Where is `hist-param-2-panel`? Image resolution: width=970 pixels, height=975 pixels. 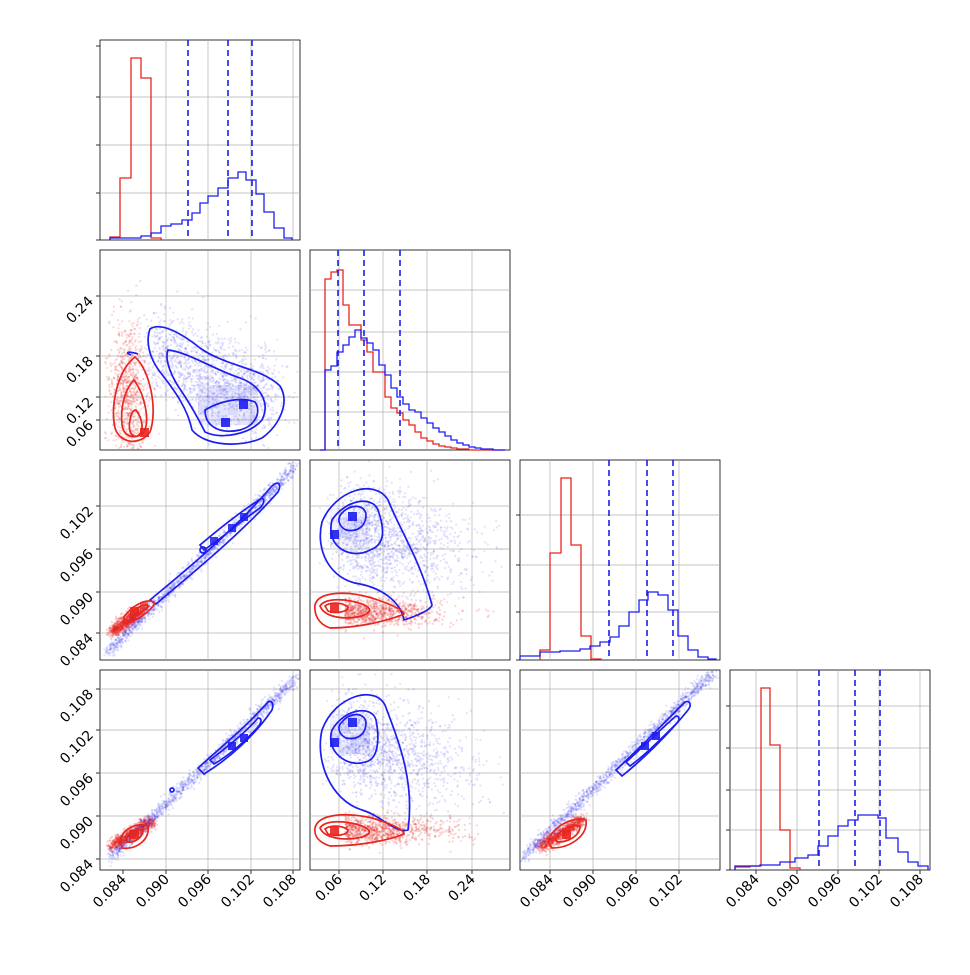
hist-param-2-panel is located at coordinates (410, 350).